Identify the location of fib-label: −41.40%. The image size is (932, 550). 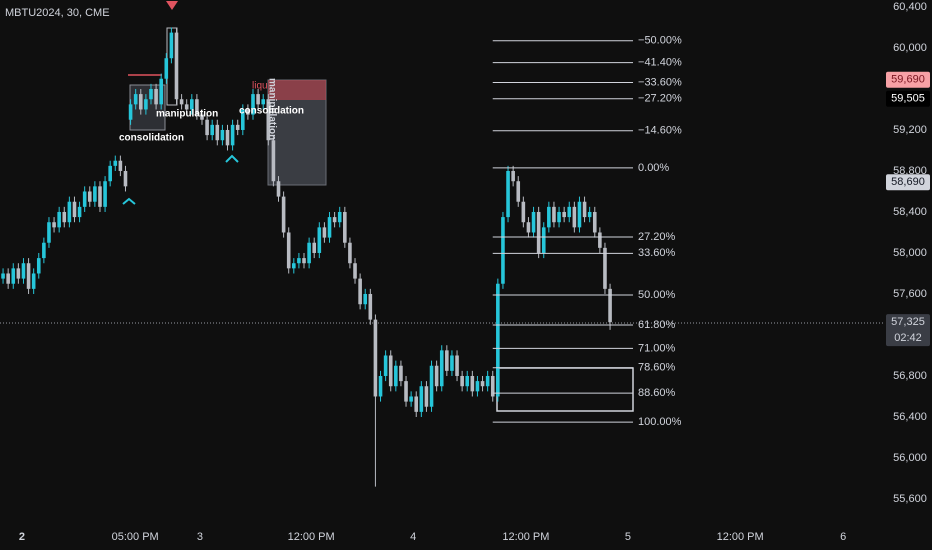
(660, 63).